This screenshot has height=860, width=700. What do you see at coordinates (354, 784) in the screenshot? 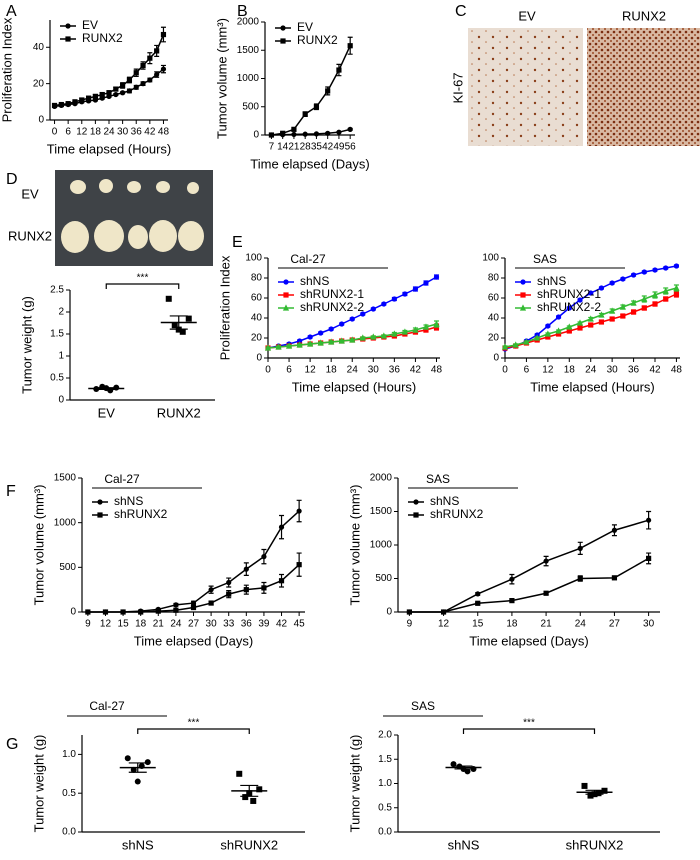
I see `y-axis-label: Tumor weight (g)` at bounding box center [354, 784].